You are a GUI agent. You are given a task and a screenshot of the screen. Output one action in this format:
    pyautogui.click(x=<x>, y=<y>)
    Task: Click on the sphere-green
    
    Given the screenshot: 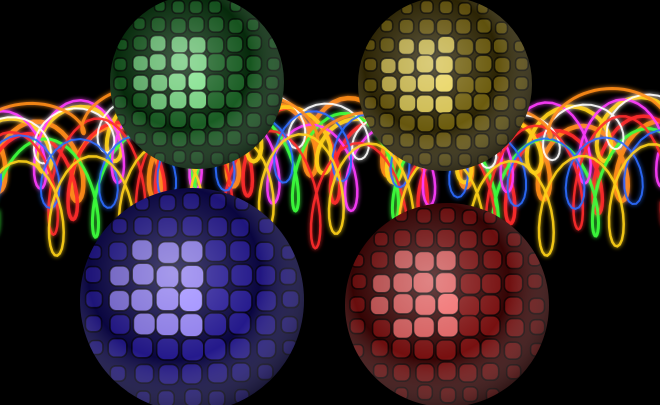 What is the action you would take?
    pyautogui.click(x=197, y=84)
    